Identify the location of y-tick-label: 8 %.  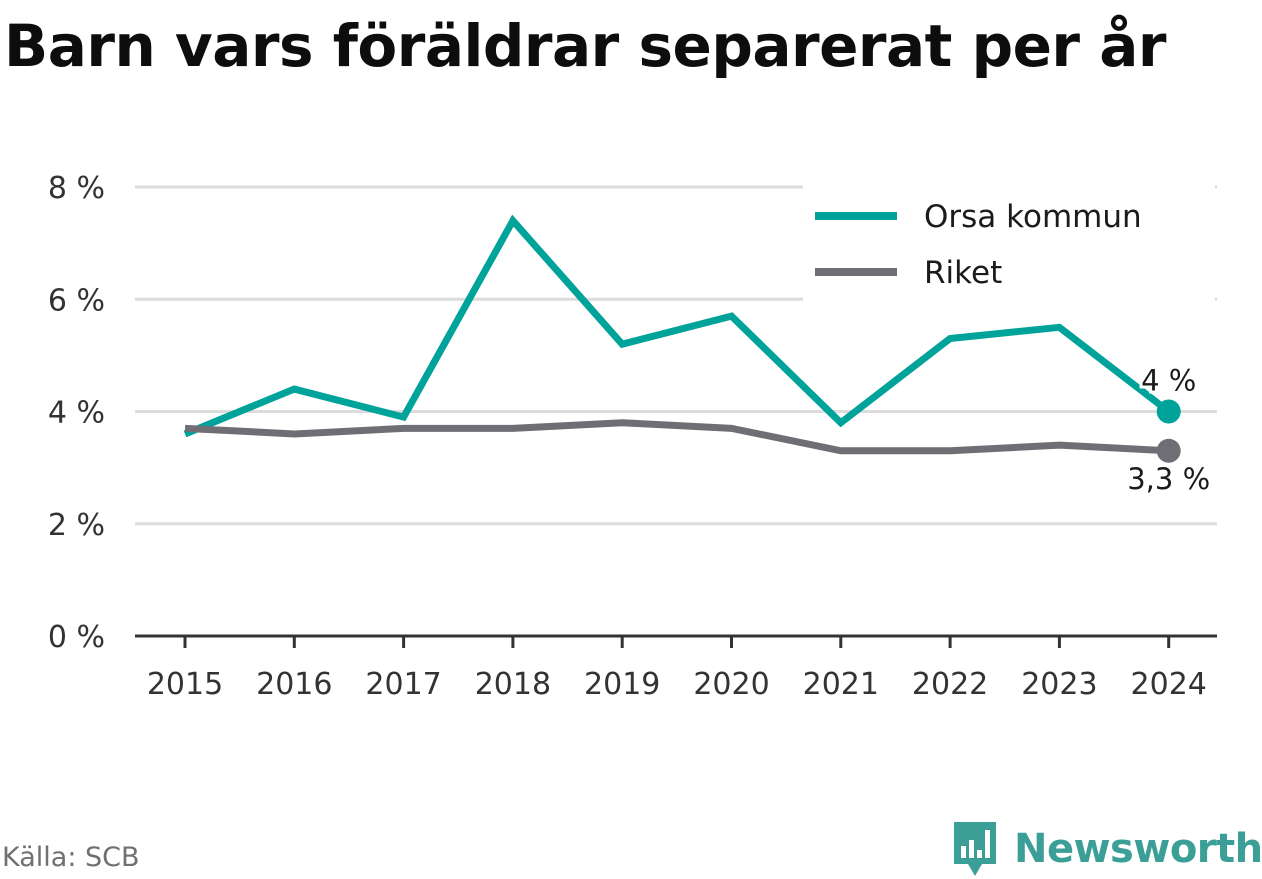
(76, 188).